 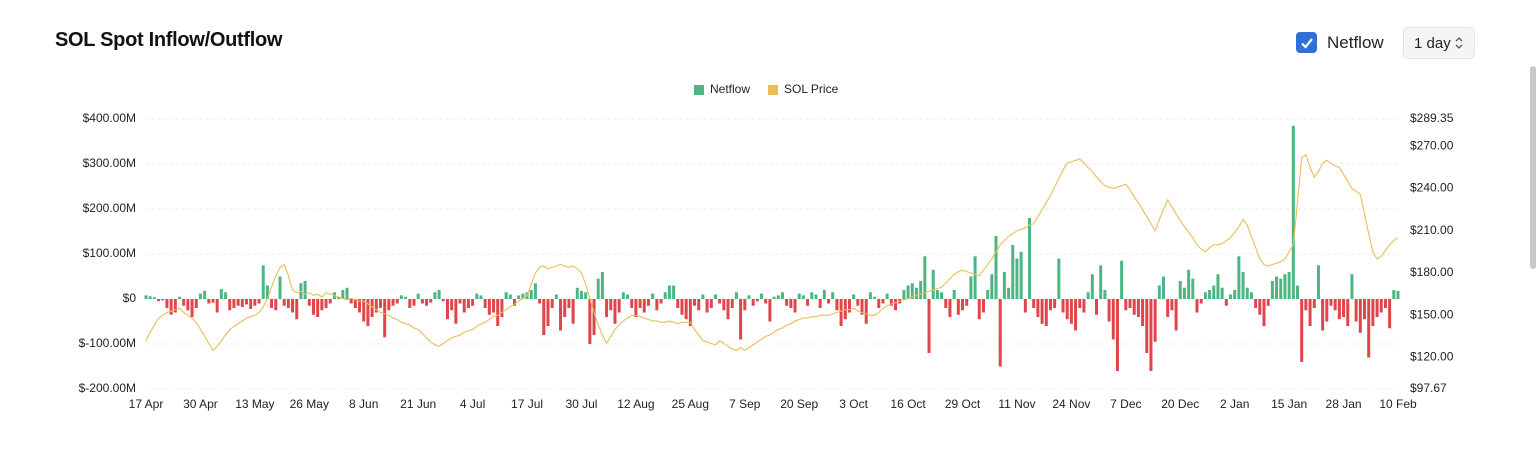 What do you see at coordinates (1071, 404) in the screenshot?
I see `x-tick-label: 24 Nov` at bounding box center [1071, 404].